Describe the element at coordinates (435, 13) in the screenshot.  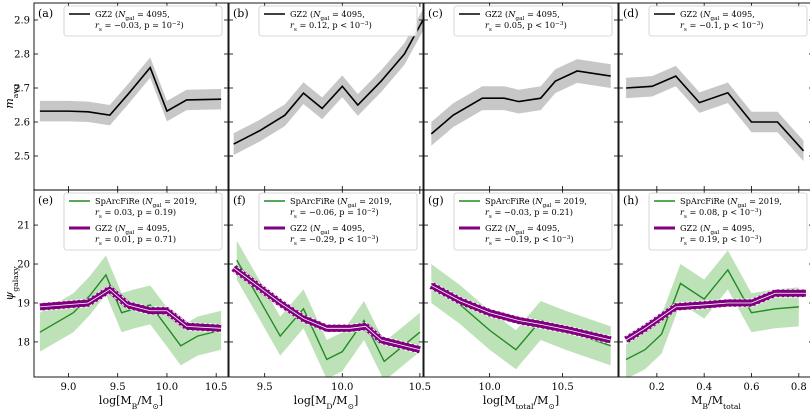
I see `panel-label: (c)` at that location.